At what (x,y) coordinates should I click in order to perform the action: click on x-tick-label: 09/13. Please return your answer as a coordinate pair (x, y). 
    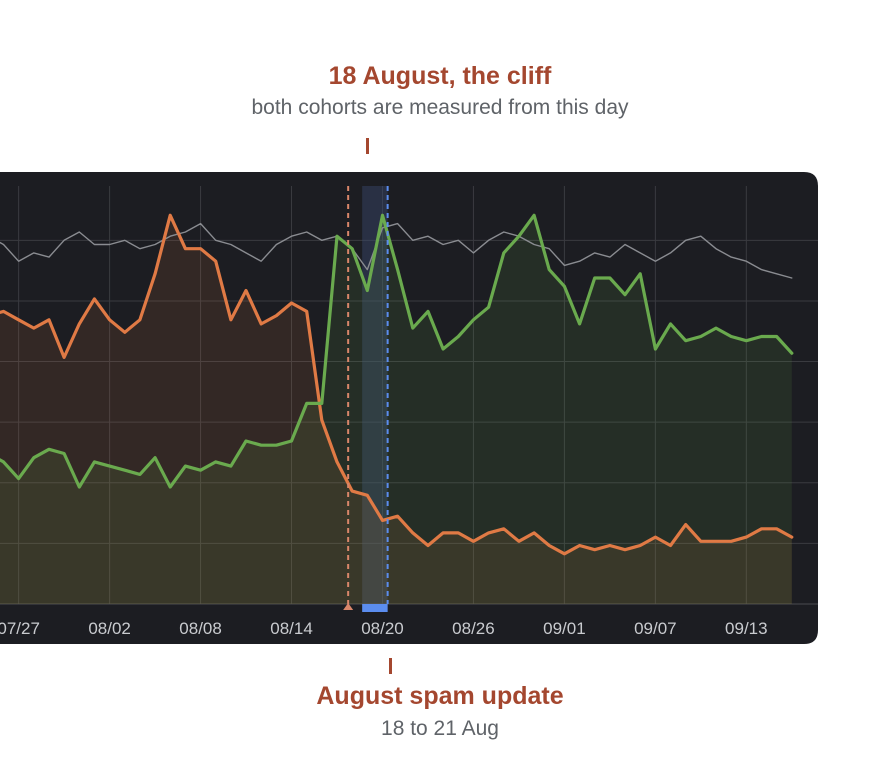
    Looking at the image, I should click on (746, 628).